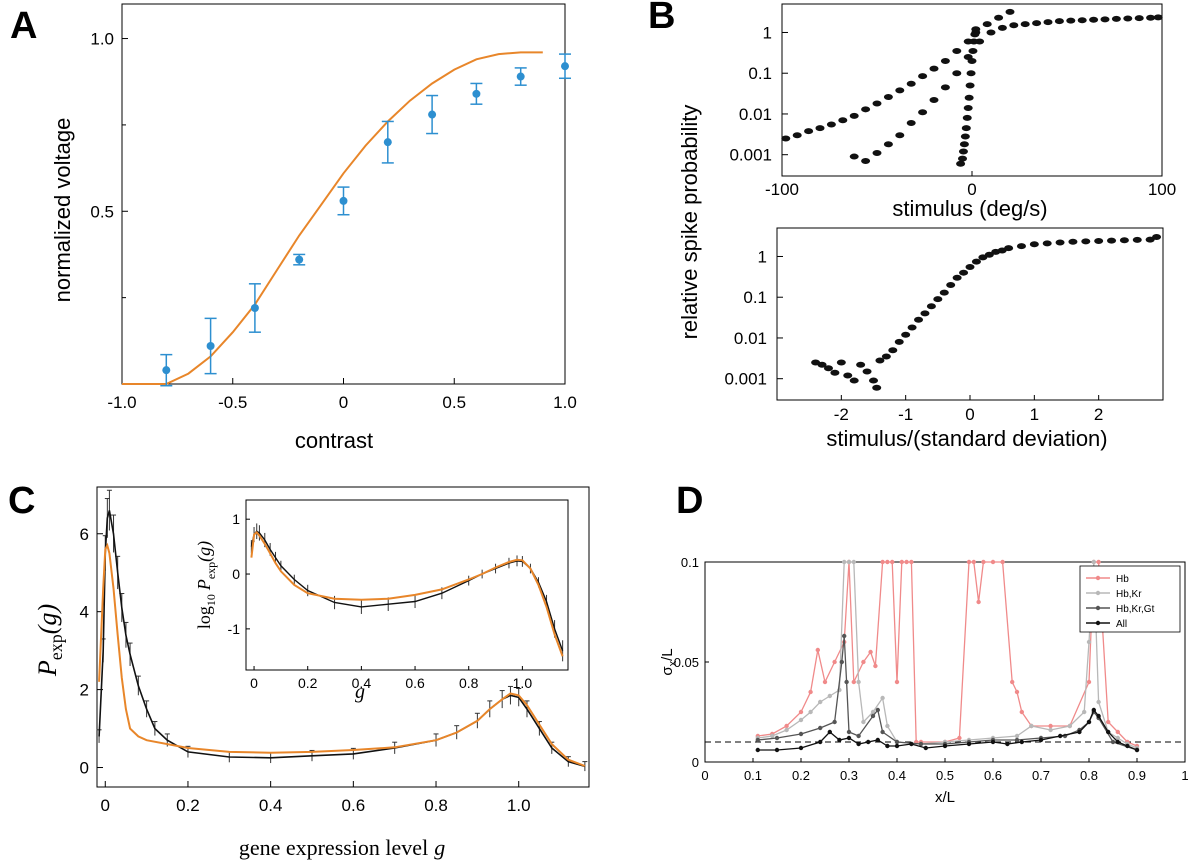 Image resolution: width=1195 pixels, height=866 pixels. I want to click on x-tick-label: -2, so click(841, 414).